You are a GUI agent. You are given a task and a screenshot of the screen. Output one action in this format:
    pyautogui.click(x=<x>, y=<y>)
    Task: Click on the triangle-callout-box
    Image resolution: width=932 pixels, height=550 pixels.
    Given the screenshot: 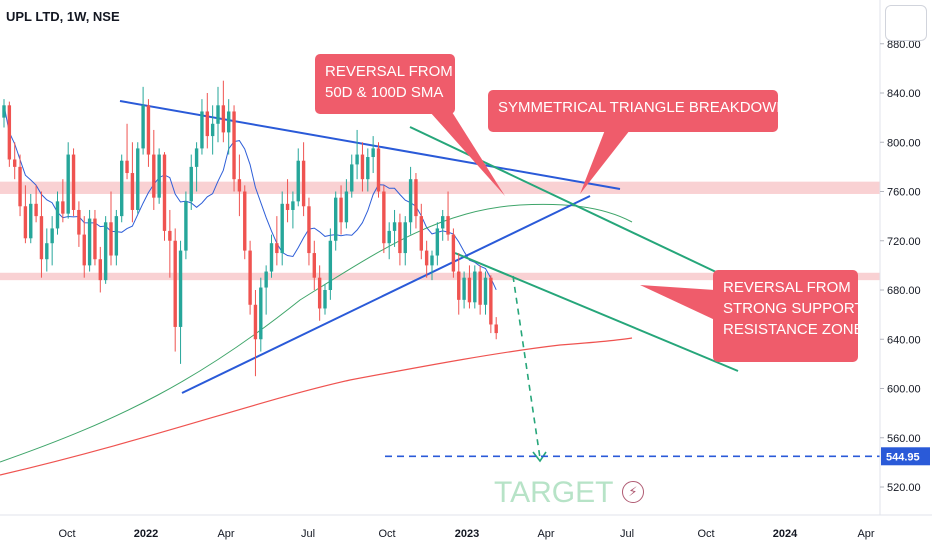 What is the action you would take?
    pyautogui.click(x=633, y=111)
    